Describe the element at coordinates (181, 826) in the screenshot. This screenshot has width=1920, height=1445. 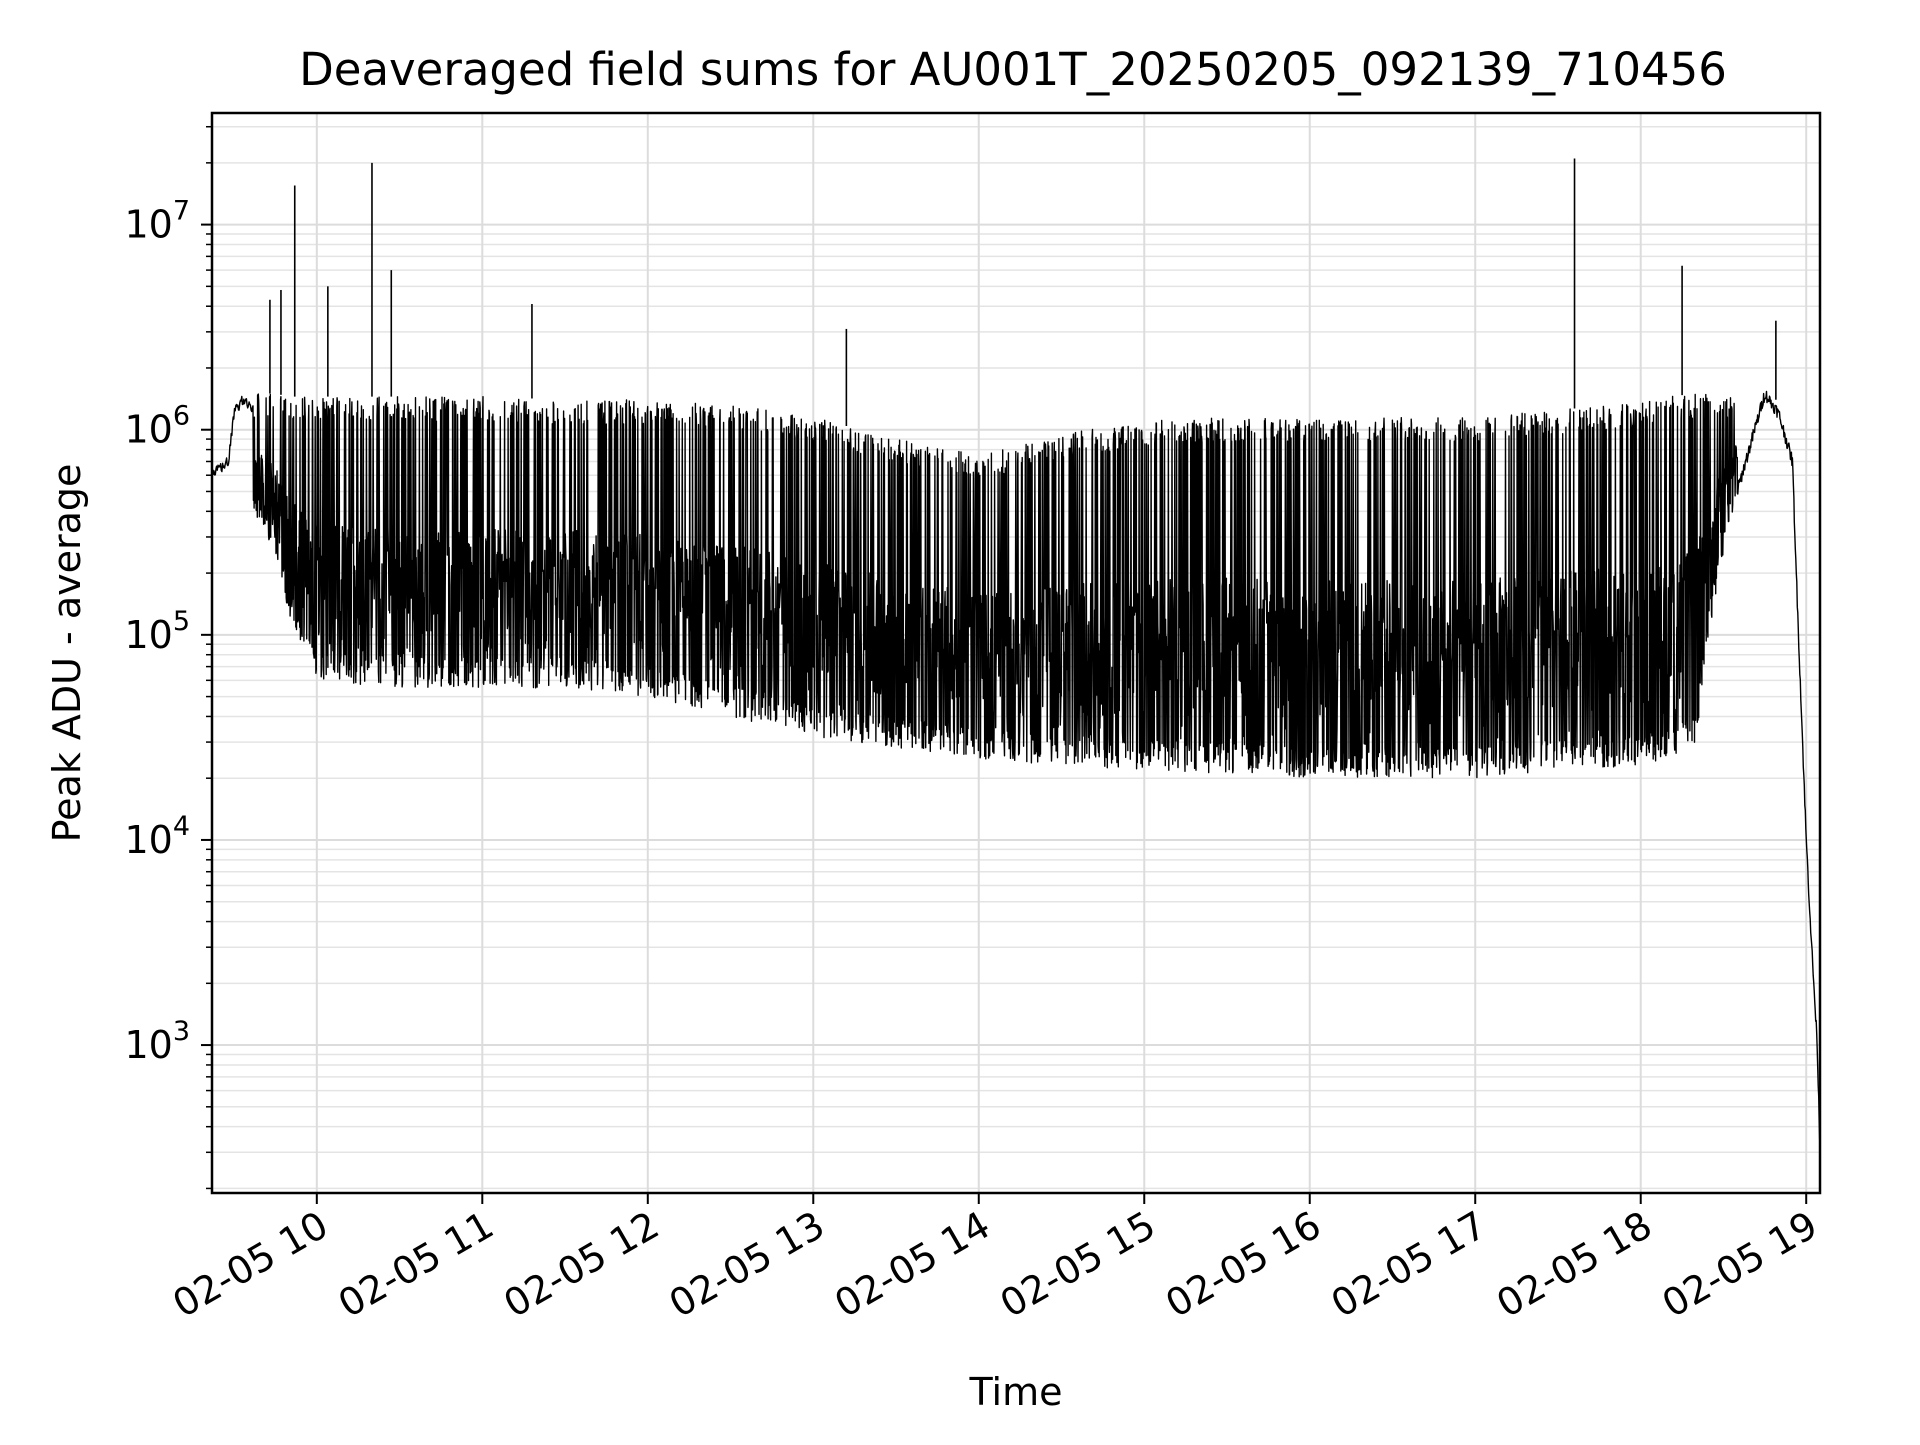
I see `y-tick-label-exponent: 4` at that location.